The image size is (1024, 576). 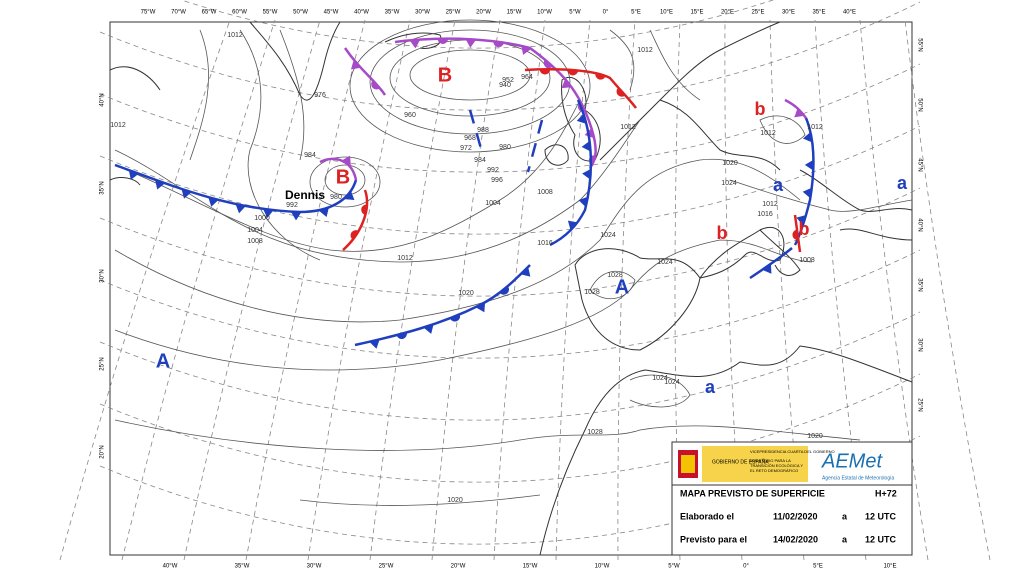 I want to click on longitude-label: 25°W, so click(x=453, y=13).